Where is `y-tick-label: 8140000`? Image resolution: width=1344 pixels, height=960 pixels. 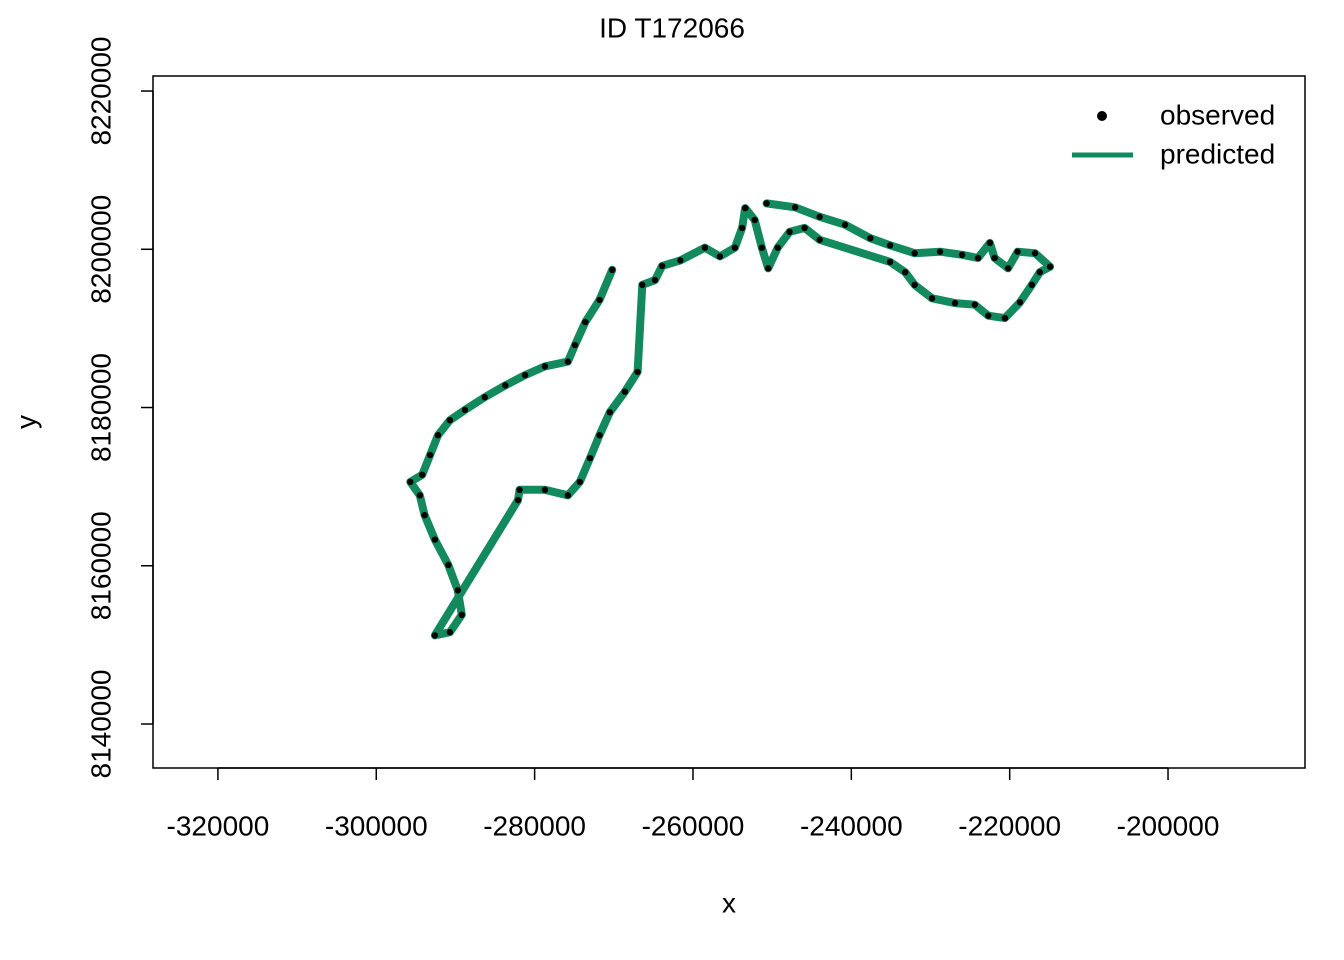
y-tick-label: 8140000 is located at coordinates (100, 724).